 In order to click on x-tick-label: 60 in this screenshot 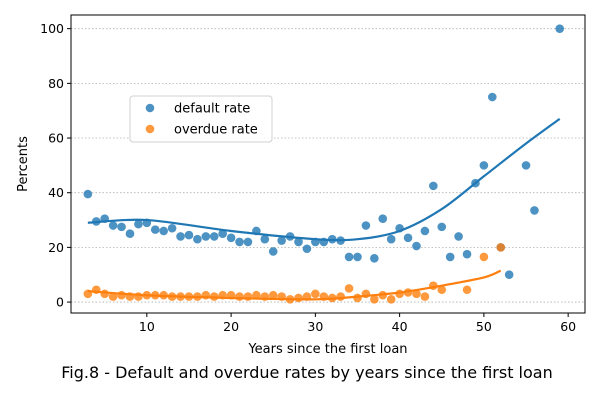, I will do `click(568, 326)`.